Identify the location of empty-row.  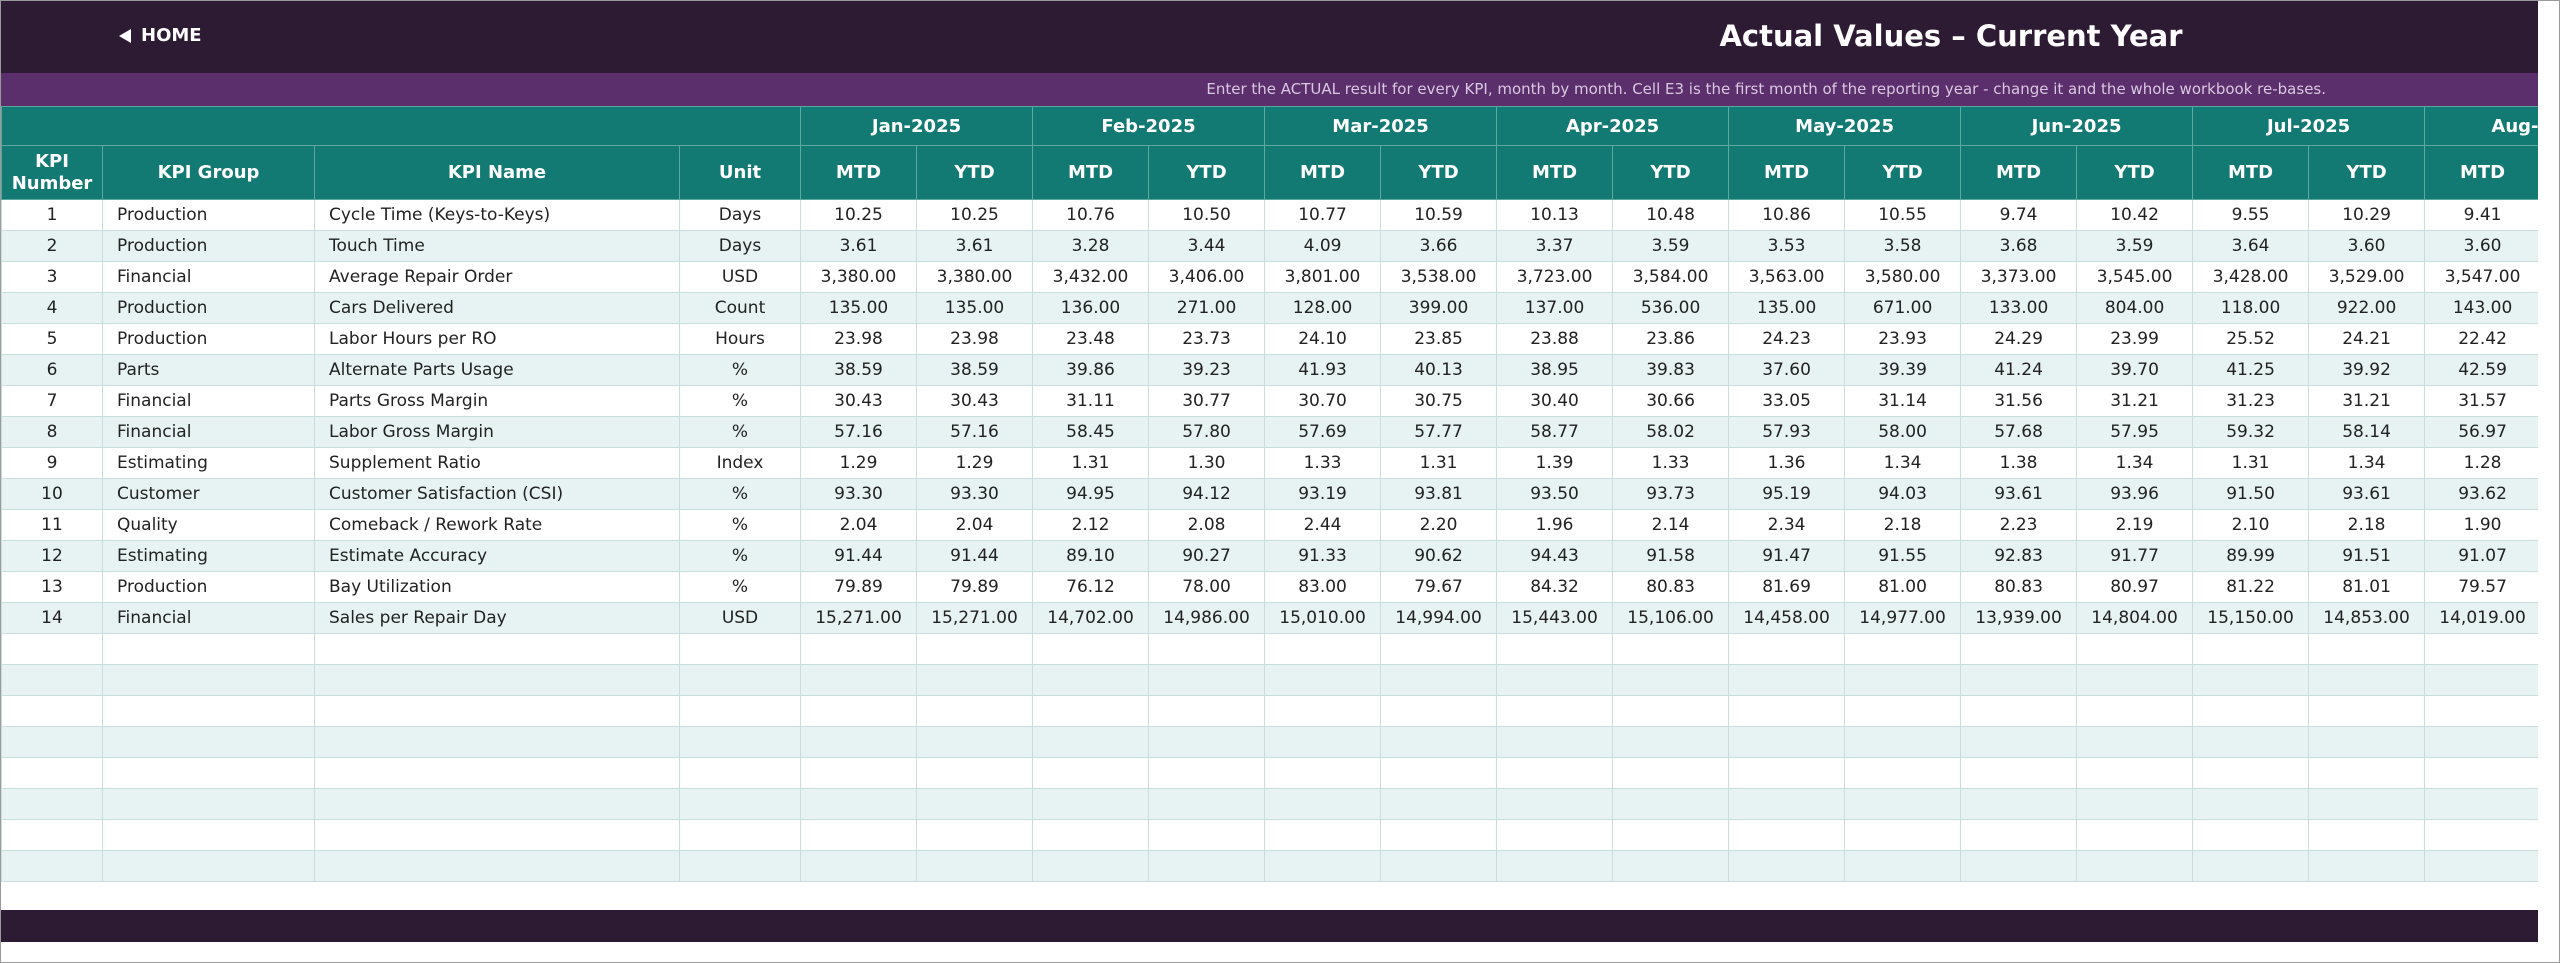
(1269, 711).